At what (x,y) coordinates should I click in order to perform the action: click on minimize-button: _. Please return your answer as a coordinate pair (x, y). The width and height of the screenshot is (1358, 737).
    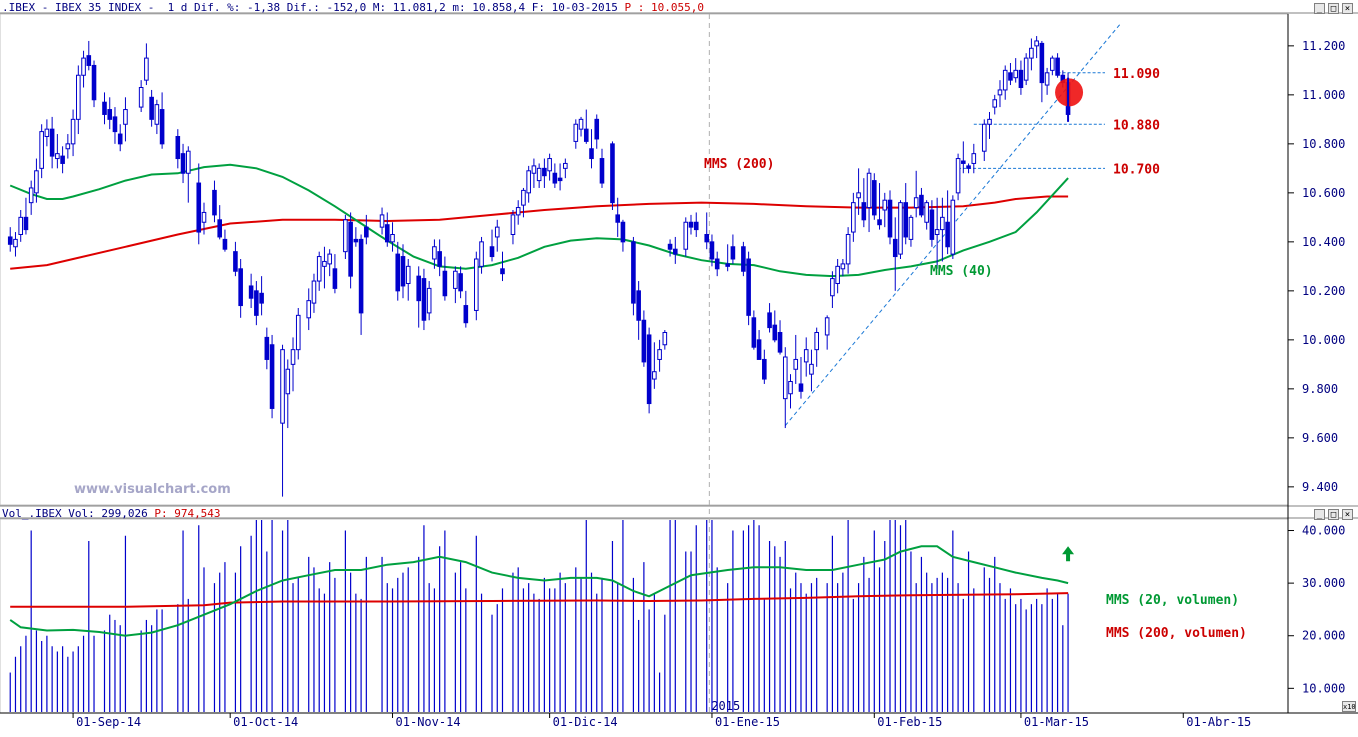
    Looking at the image, I should click on (1319, 8).